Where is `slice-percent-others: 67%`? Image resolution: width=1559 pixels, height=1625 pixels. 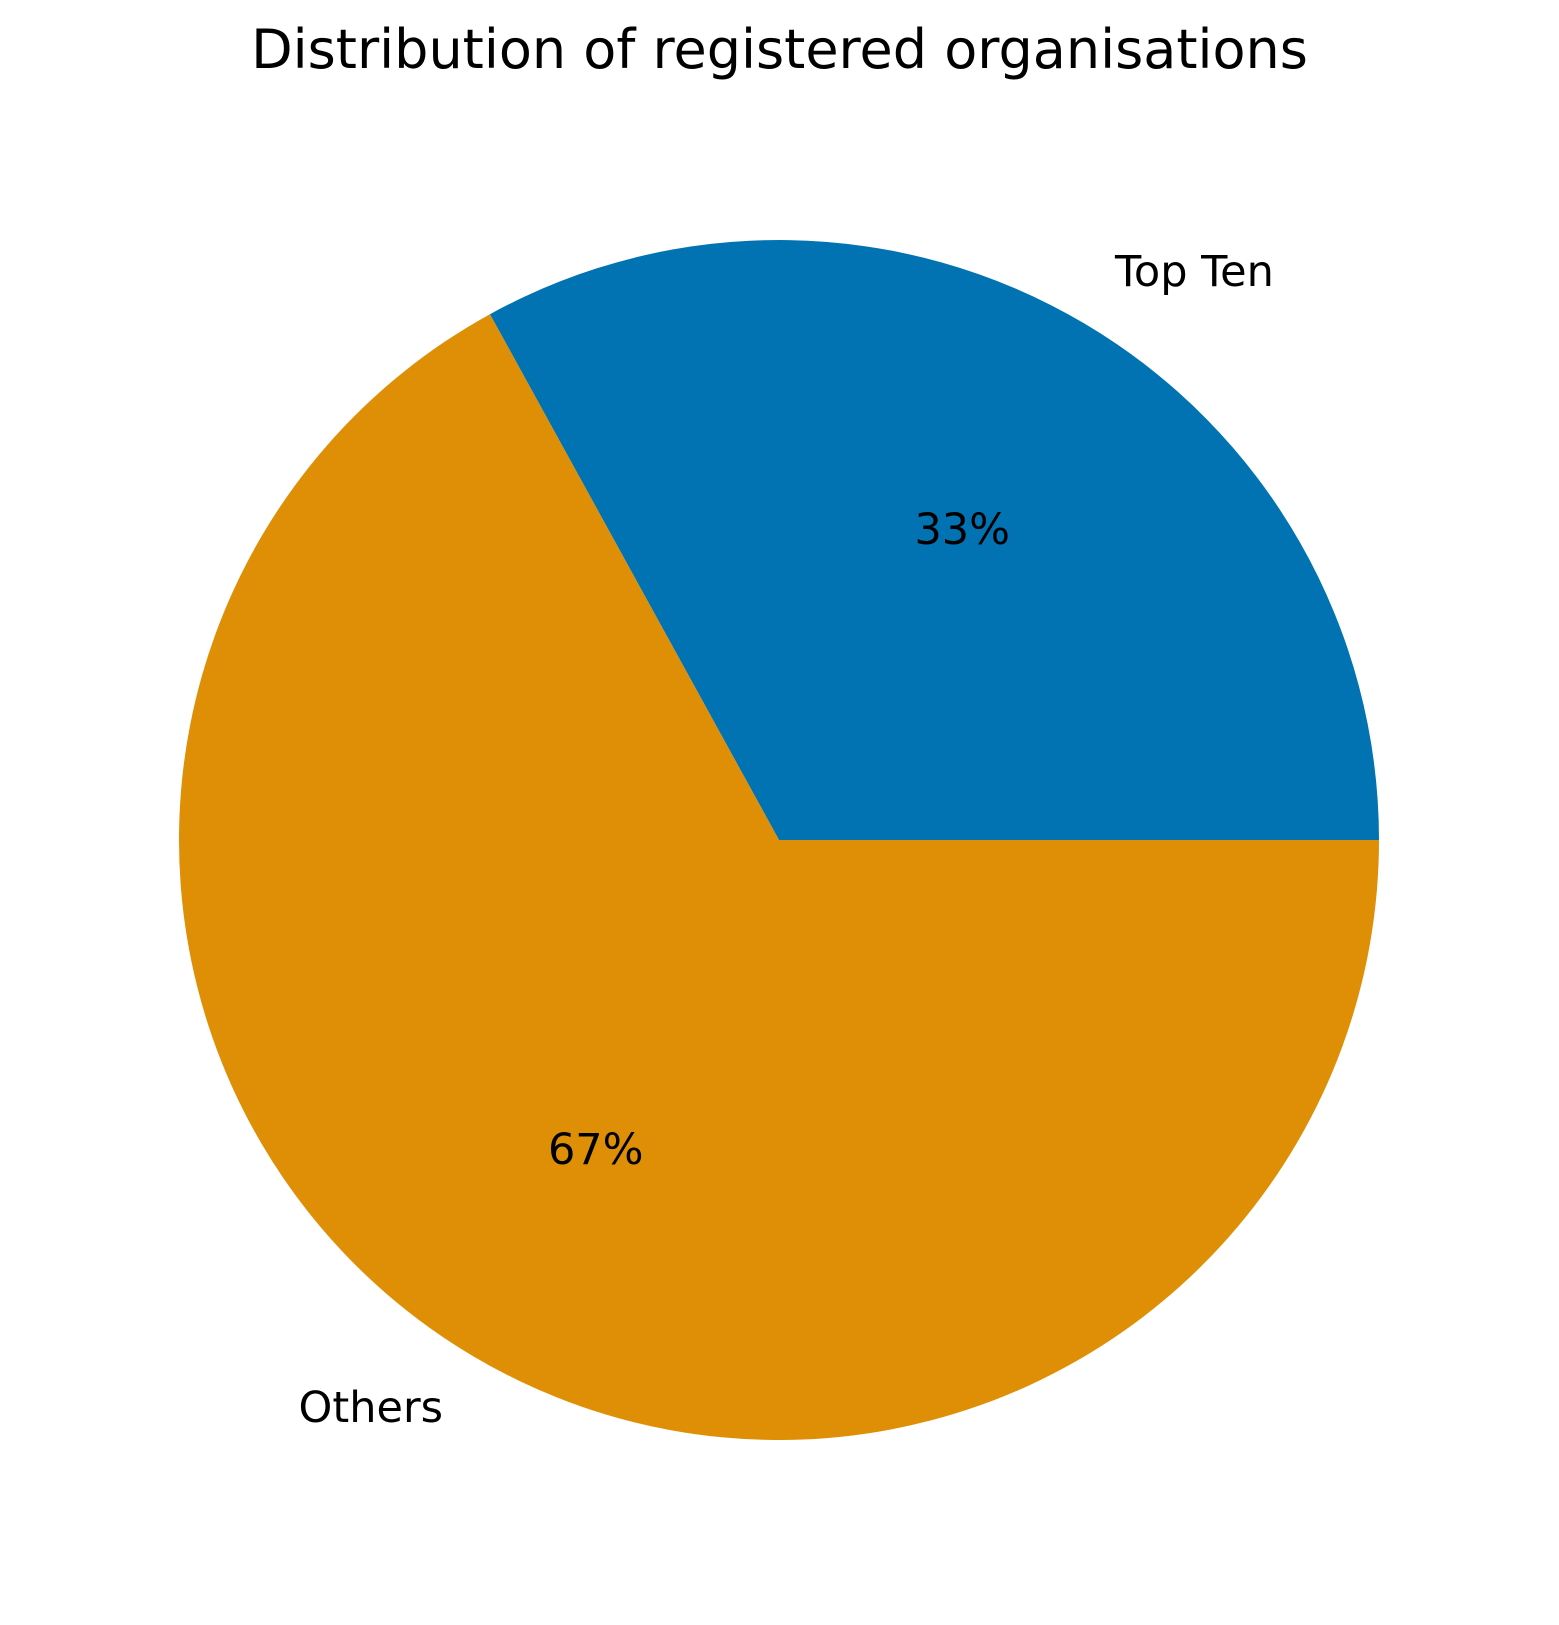
slice-percent-others: 67% is located at coordinates (596, 1150).